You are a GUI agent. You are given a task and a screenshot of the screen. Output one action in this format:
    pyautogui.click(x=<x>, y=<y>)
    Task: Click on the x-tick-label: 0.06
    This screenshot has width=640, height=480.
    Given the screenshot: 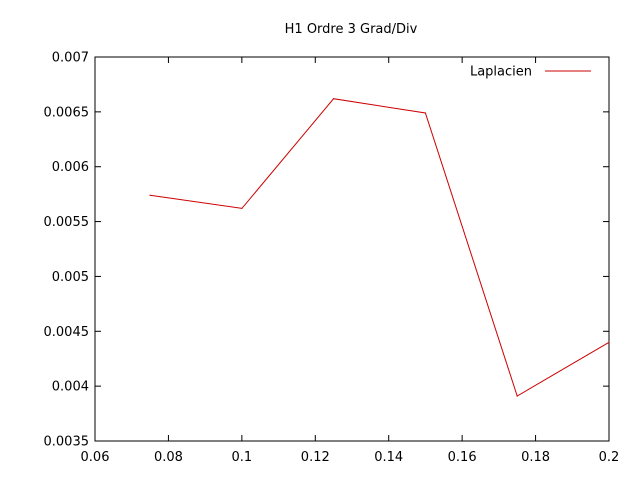 What is the action you would take?
    pyautogui.click(x=95, y=457)
    